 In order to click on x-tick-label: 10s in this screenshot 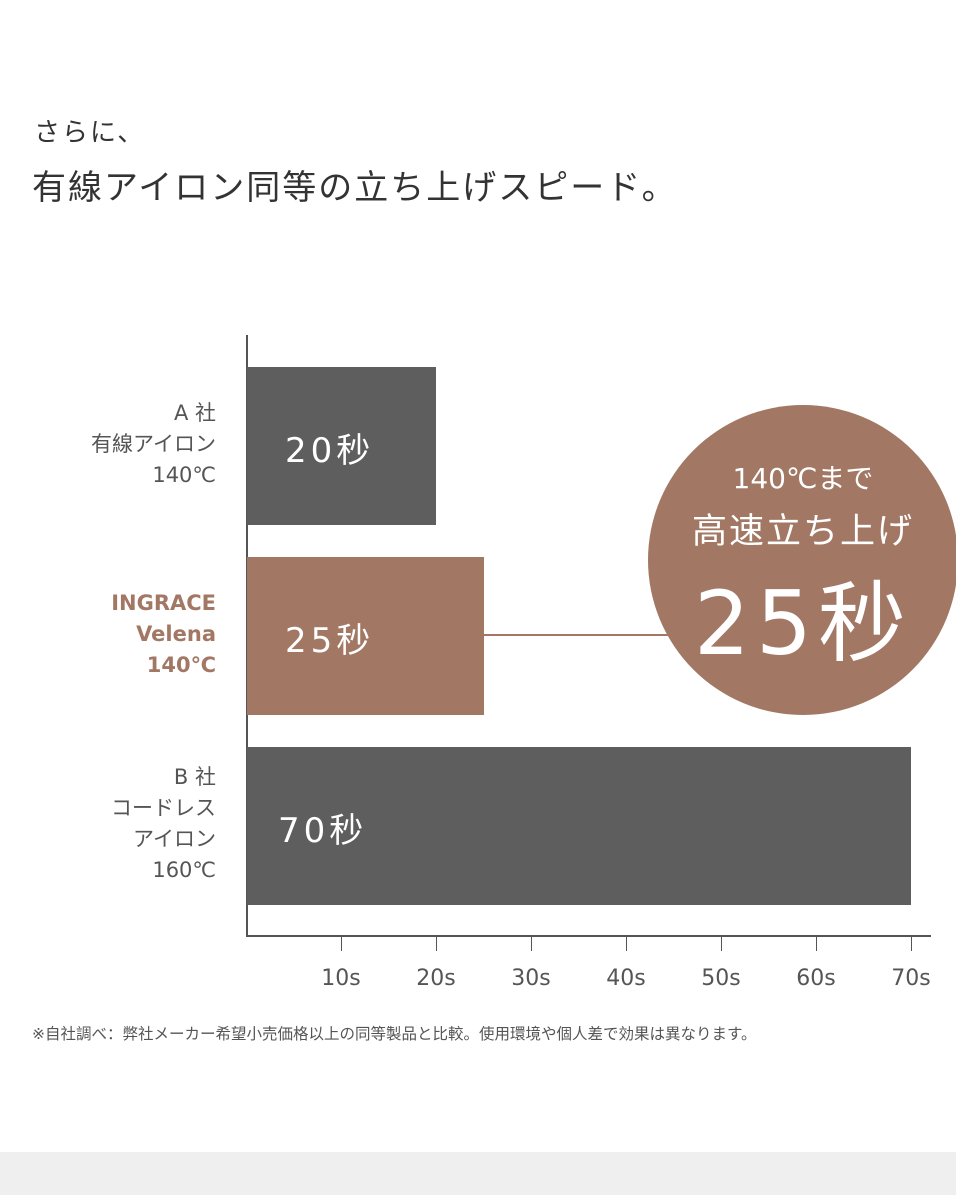, I will do `click(341, 978)`.